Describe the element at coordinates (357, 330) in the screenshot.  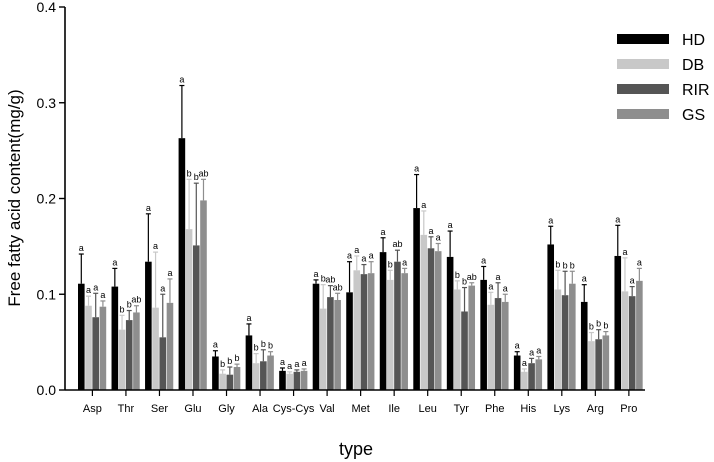
I see `bar-db-met` at that location.